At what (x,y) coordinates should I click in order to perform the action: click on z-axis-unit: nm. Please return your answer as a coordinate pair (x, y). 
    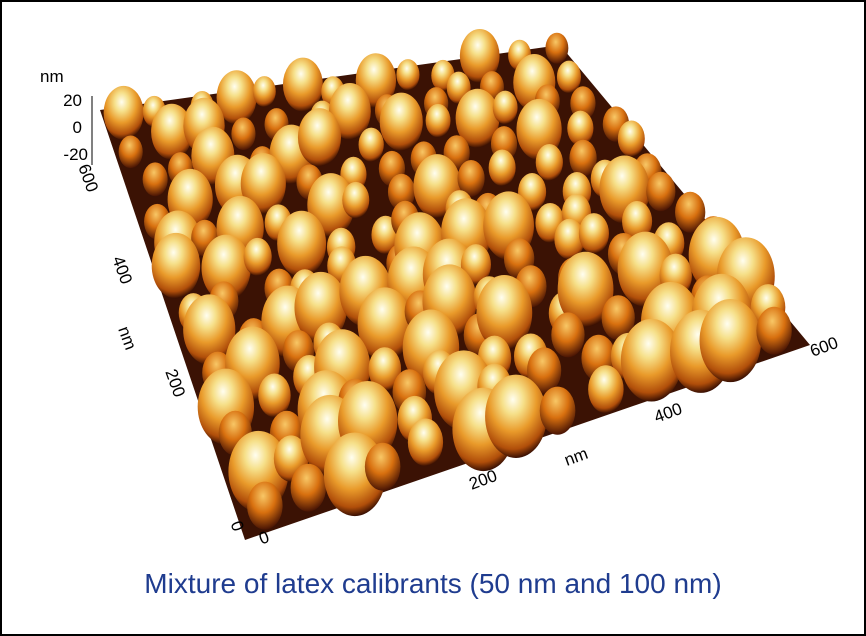
    Looking at the image, I should click on (52, 76).